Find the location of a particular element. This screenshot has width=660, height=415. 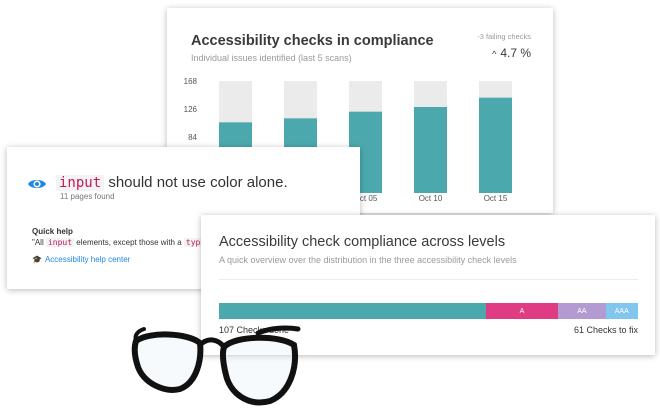

issue-headline-text: should not use color alone. is located at coordinates (196, 182).